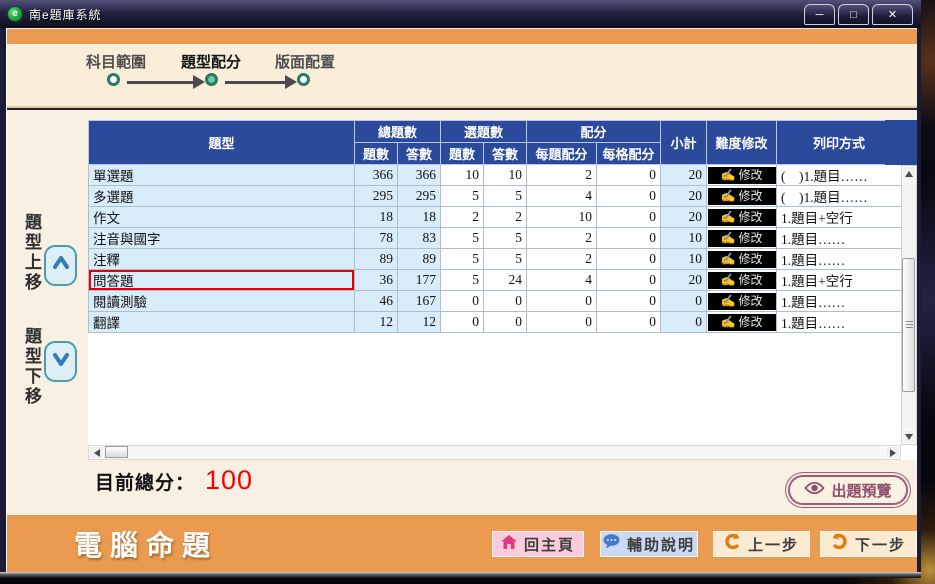  What do you see at coordinates (909, 436) in the screenshot?
I see `scroll-down-button` at bounding box center [909, 436].